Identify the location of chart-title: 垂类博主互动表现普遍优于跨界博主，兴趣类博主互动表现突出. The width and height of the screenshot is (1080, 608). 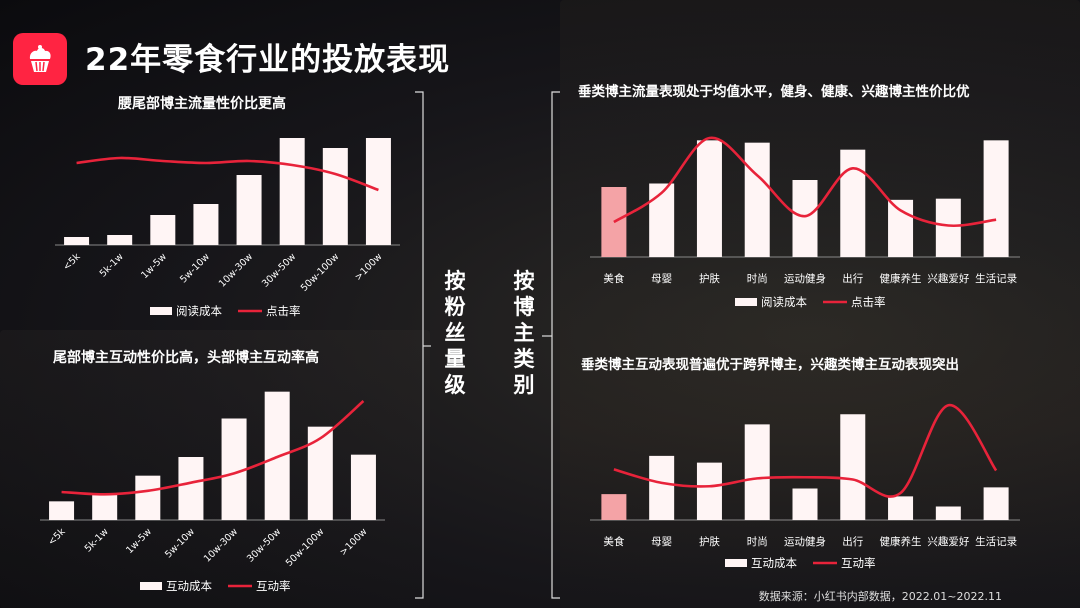
(770, 365).